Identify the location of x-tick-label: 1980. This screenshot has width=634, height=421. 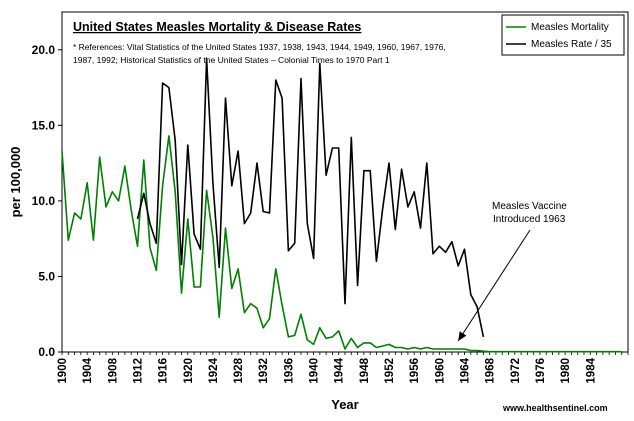
(566, 371).